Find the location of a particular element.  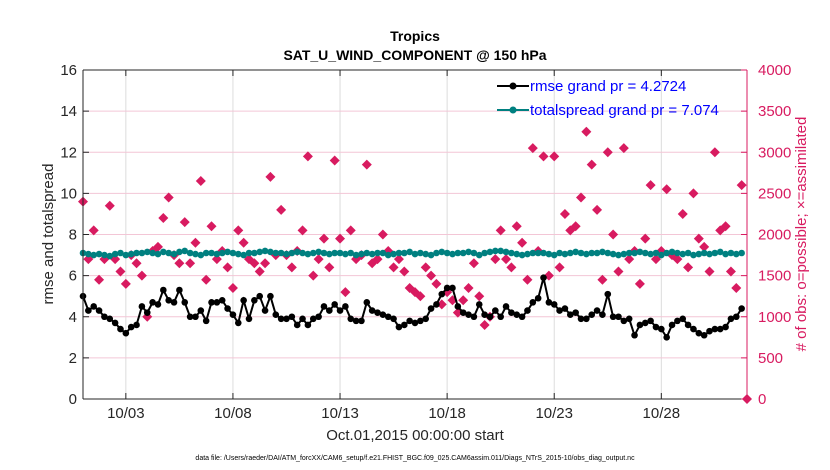

y-tick-label: 0 is located at coordinates (73, 399).